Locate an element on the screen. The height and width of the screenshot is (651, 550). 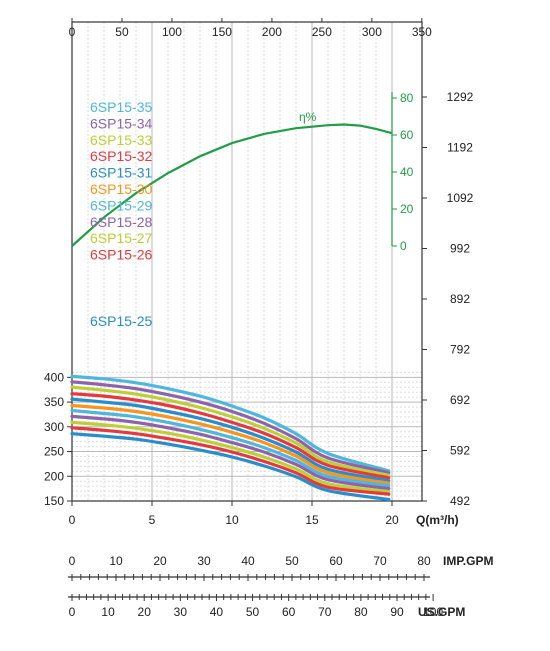
y-tick-label: 250 is located at coordinates (54, 452).